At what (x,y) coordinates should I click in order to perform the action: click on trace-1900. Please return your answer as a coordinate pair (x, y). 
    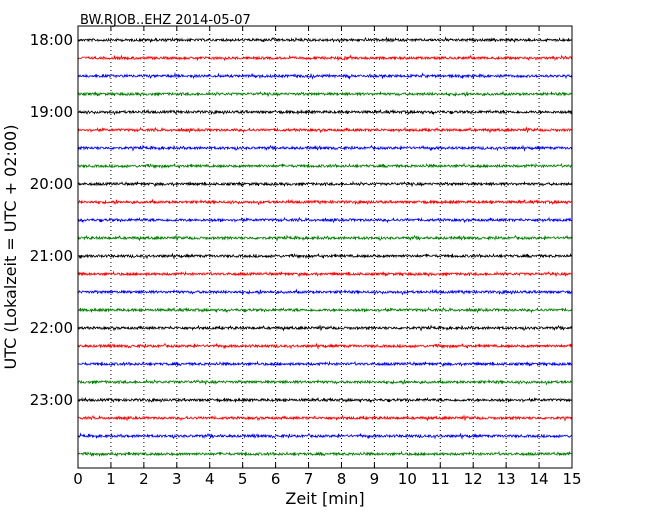
    Looking at the image, I should click on (325, 112).